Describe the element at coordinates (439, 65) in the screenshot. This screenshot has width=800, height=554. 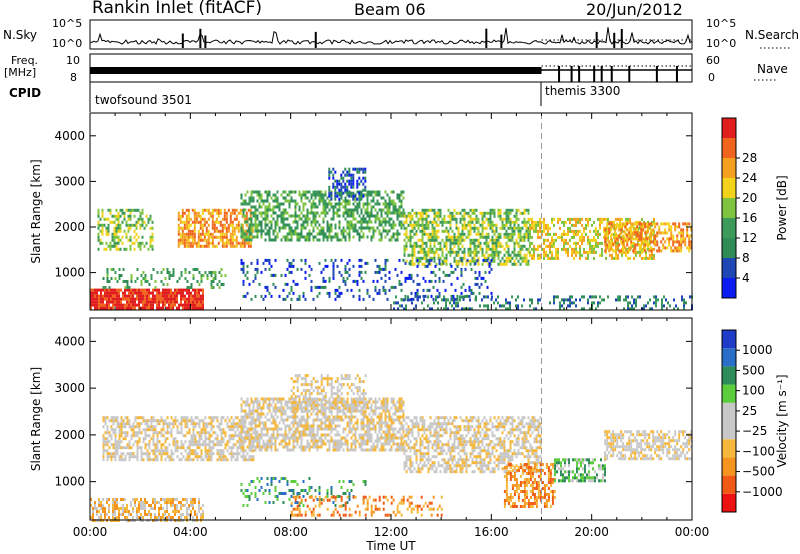
I see `top-panels` at that location.